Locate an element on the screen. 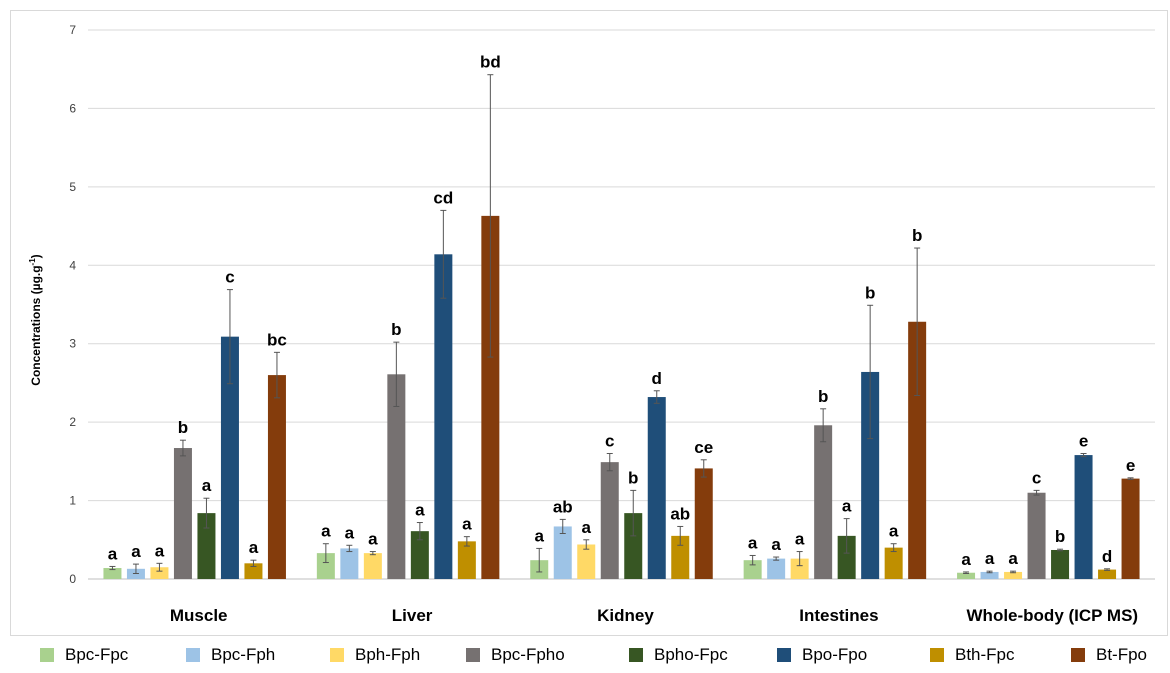  significance-label: bc is located at coordinates (277, 339).